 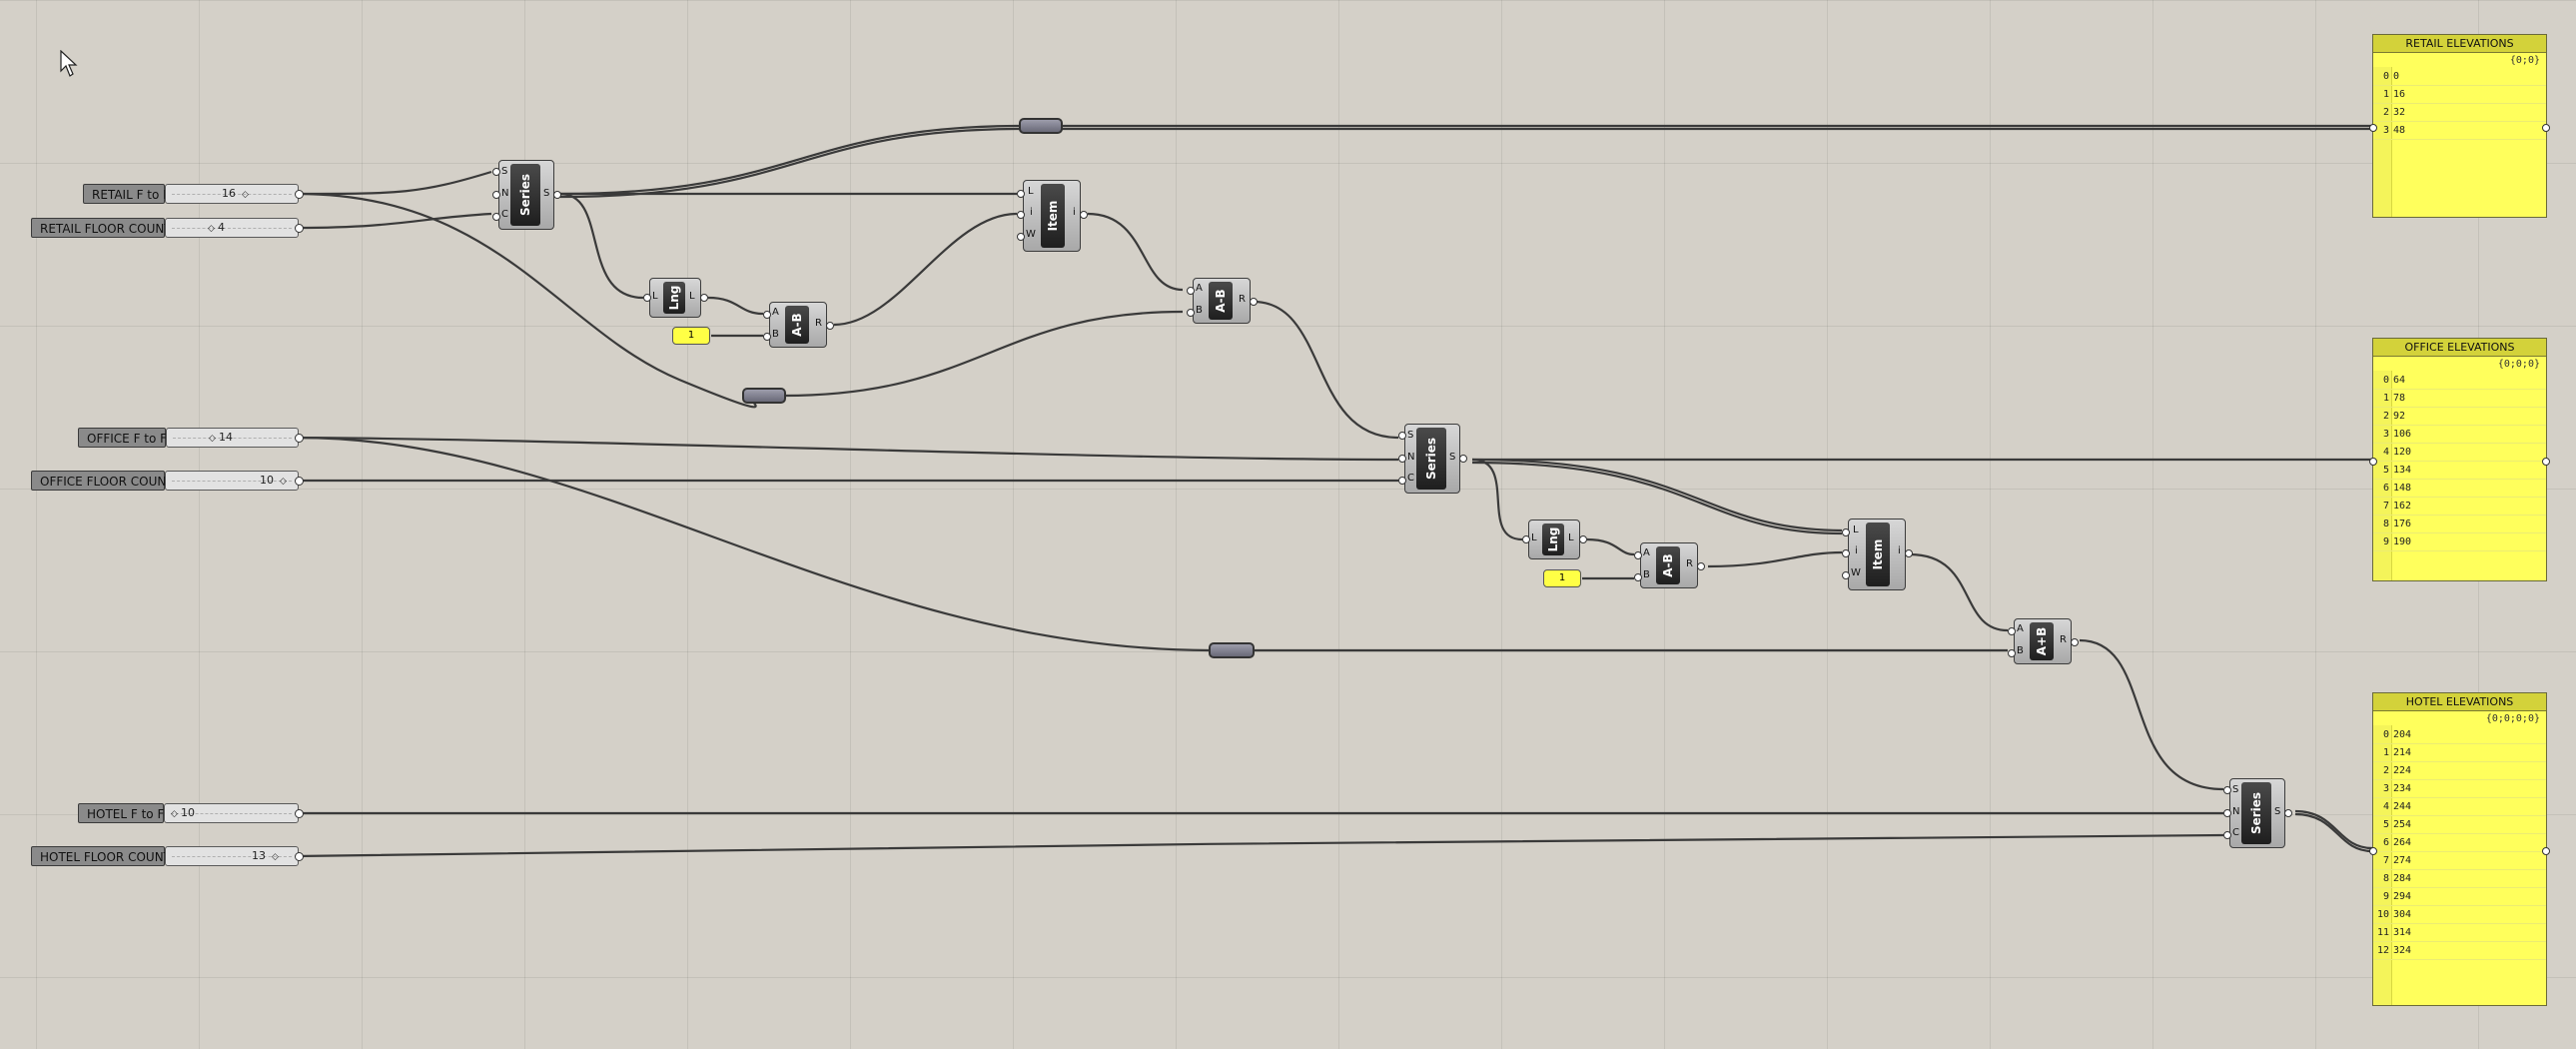 I want to click on subtraction-component-retail-1: A-B A B R, so click(x=798, y=325).